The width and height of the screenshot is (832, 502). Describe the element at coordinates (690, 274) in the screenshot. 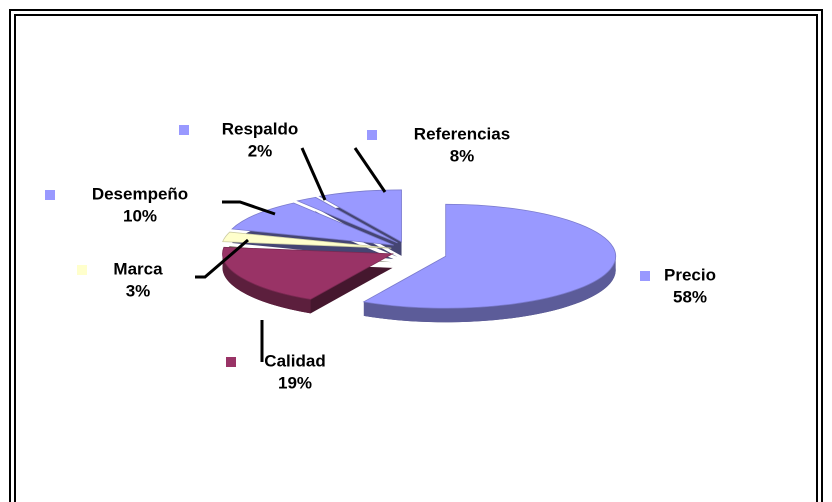

I see `slice-label: Precio` at that location.